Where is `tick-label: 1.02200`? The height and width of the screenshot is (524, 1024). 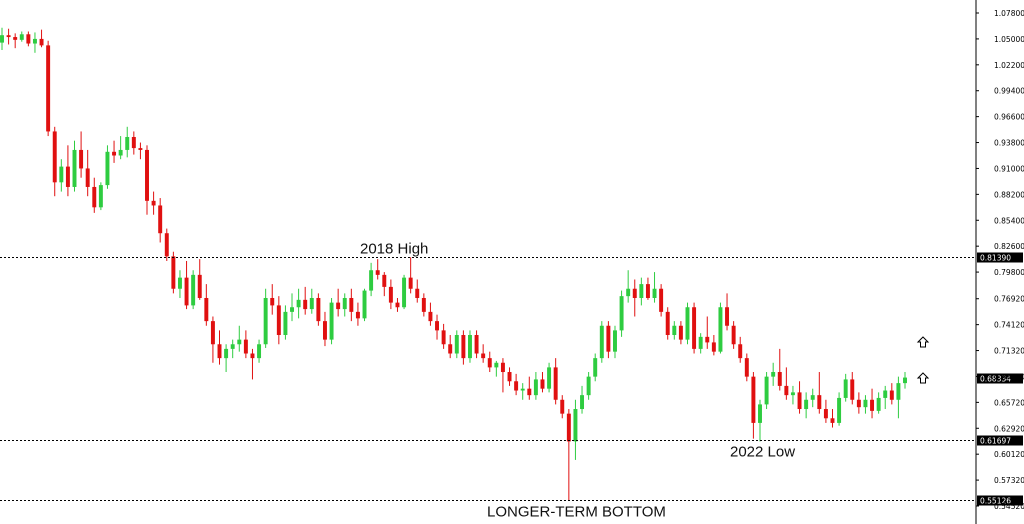
tick-label: 1.02200 is located at coordinates (1009, 65).